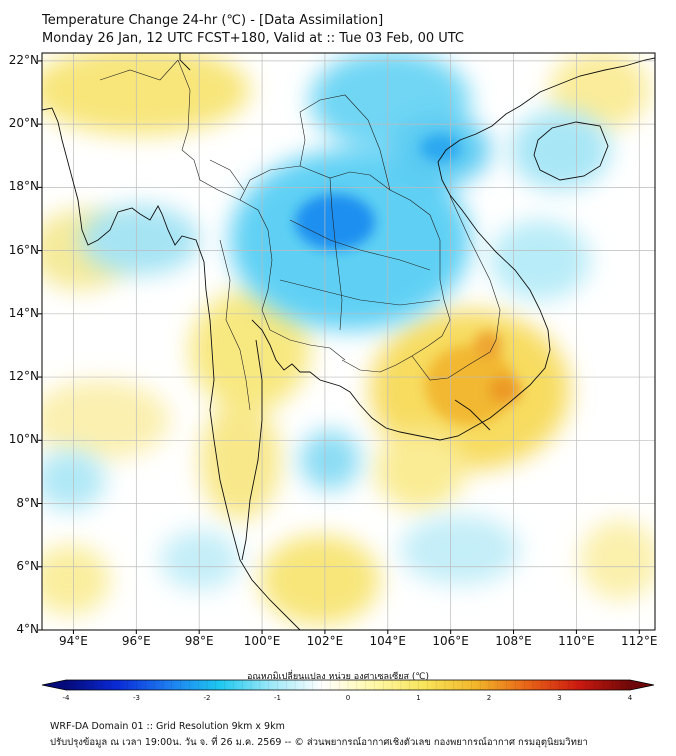 The width and height of the screenshot is (676, 756). Describe the element at coordinates (199, 641) in the screenshot. I see `lon-label: 98°E` at that location.